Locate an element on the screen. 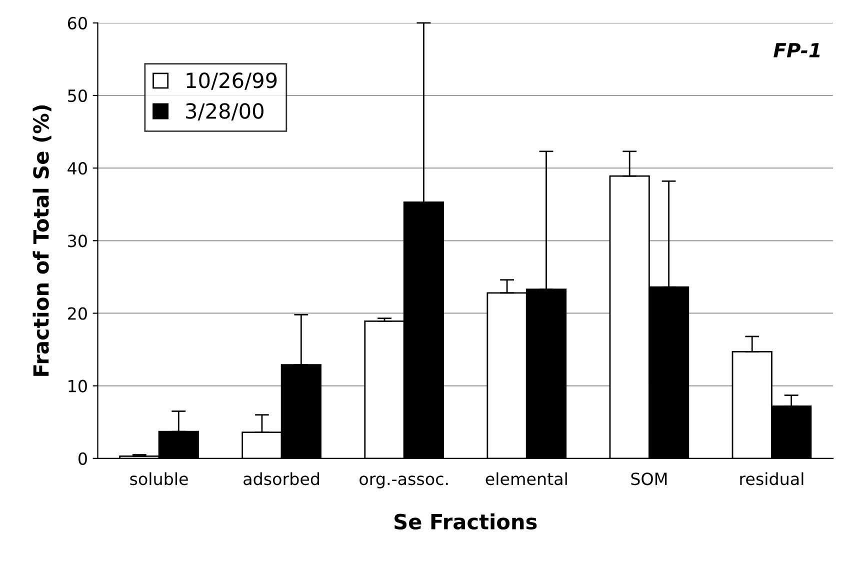 This screenshot has width=850, height=573. legend-label: 3/28/00 is located at coordinates (225, 111).